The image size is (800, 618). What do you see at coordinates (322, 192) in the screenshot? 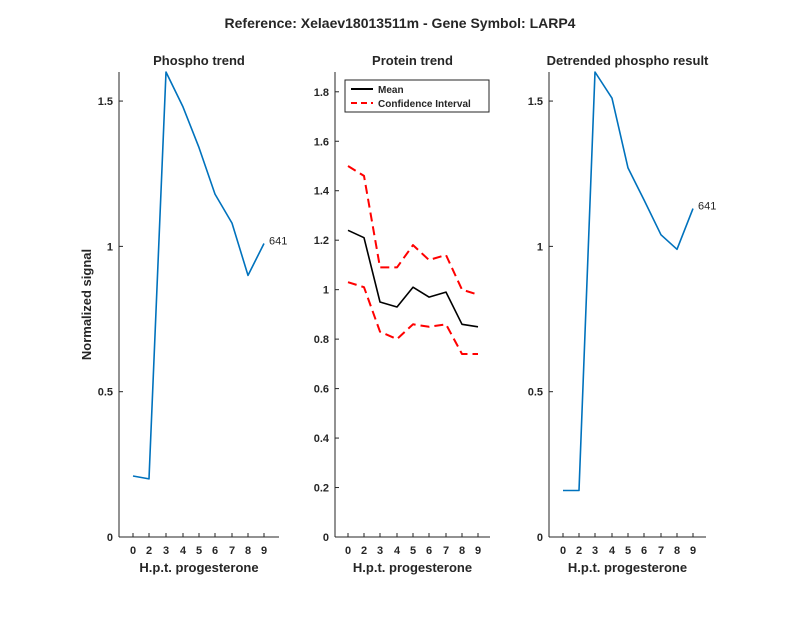
I see `y-tick-label: 1.4` at bounding box center [322, 192].